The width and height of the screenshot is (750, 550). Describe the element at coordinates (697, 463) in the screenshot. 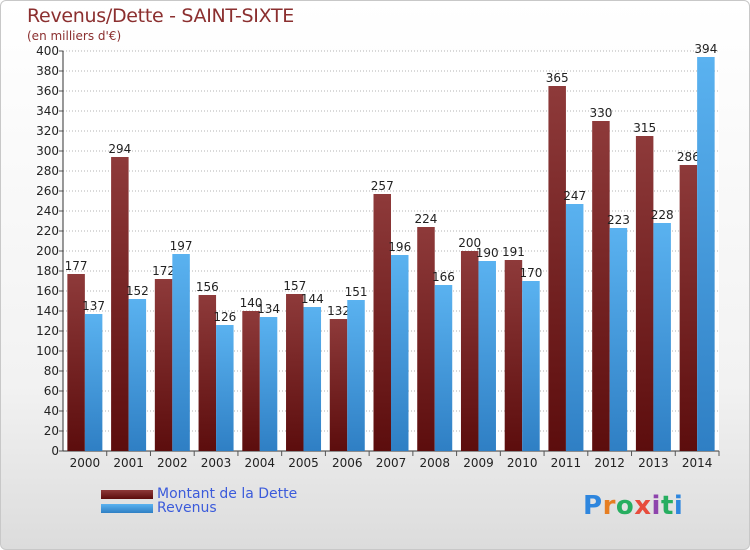

I see `x-tick-label: 2014` at that location.